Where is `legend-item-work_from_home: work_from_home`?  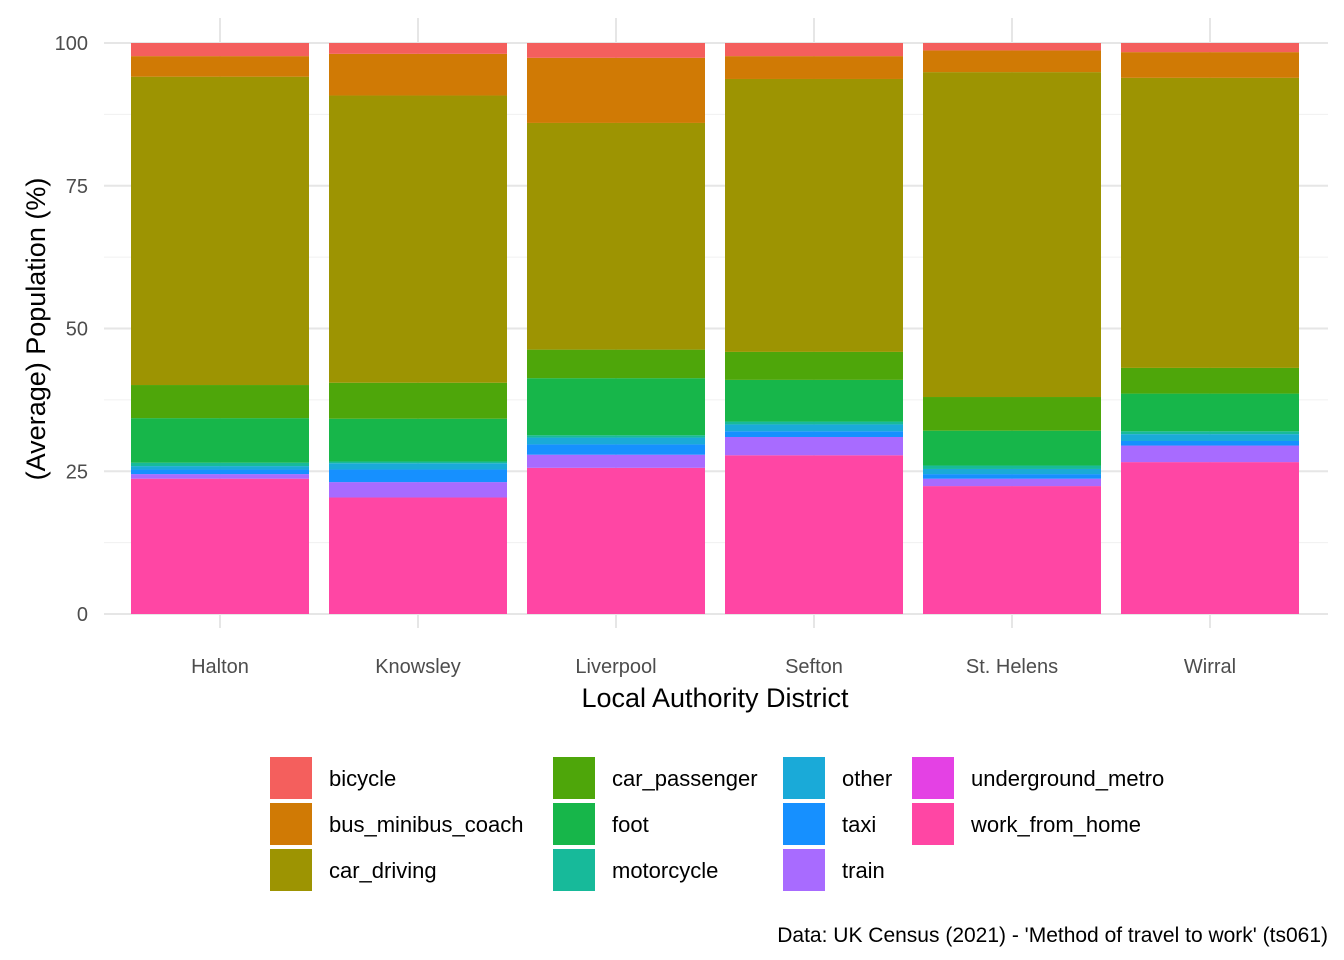 legend-item-work_from_home: work_from_home is located at coordinates (1026, 824).